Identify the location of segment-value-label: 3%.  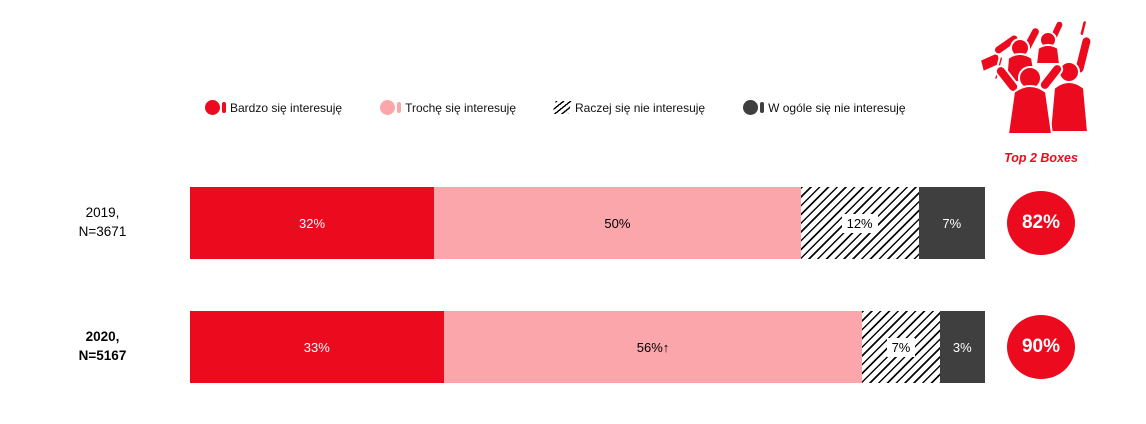
(962, 347).